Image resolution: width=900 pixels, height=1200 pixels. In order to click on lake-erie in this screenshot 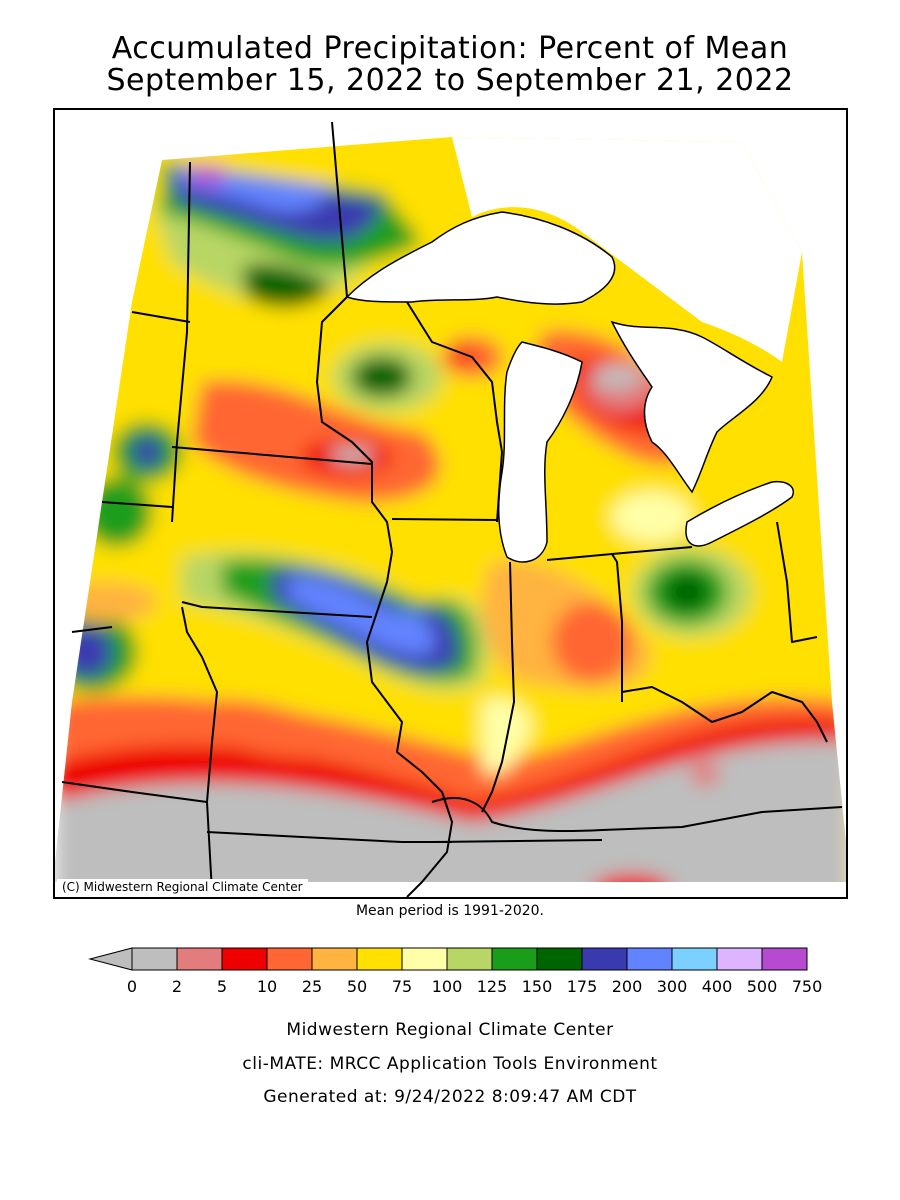, I will do `click(739, 513)`.